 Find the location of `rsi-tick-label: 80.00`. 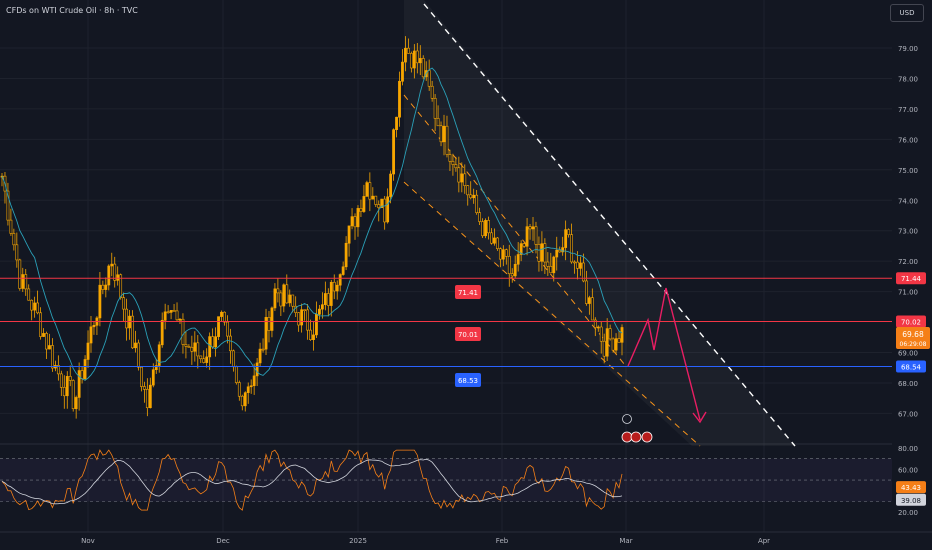

rsi-tick-label: 80.00 is located at coordinates (908, 449).